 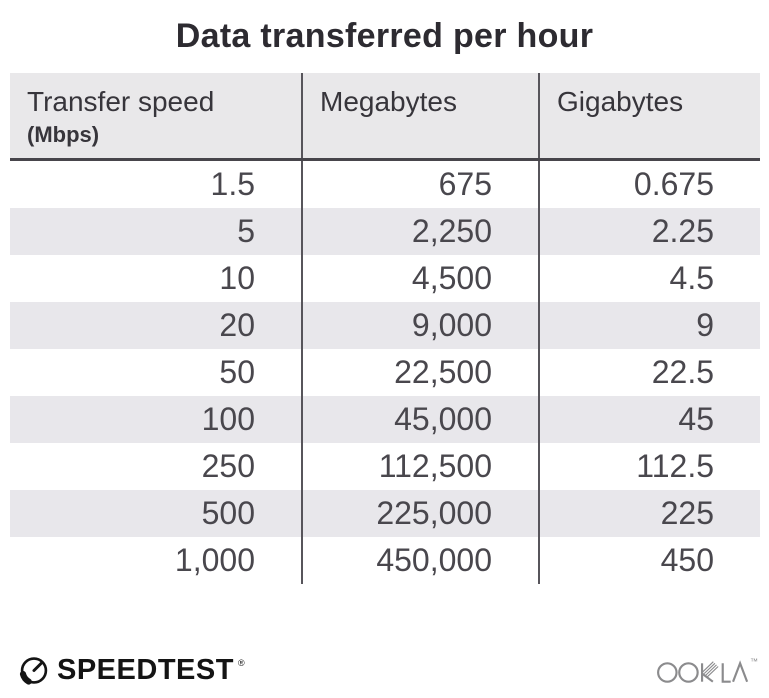 What do you see at coordinates (419, 560) in the screenshot?
I see `table-cell: 450,000` at bounding box center [419, 560].